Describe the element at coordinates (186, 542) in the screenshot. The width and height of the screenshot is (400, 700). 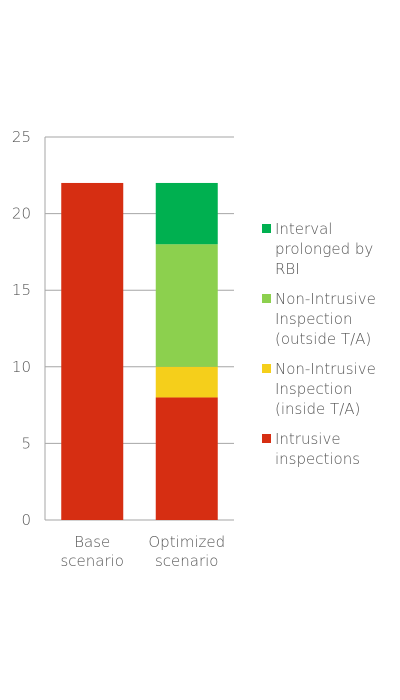
I see `x-category-label-1-line-0: Optimized` at that location.